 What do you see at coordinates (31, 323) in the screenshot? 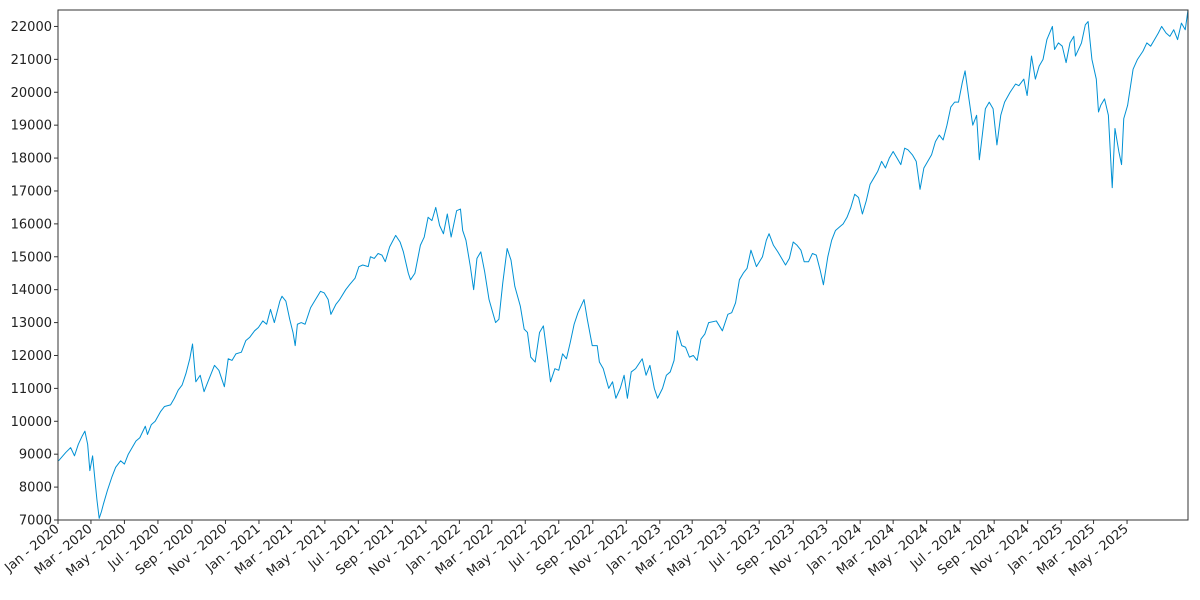
I see `y-tick-label: 13000` at bounding box center [31, 323].